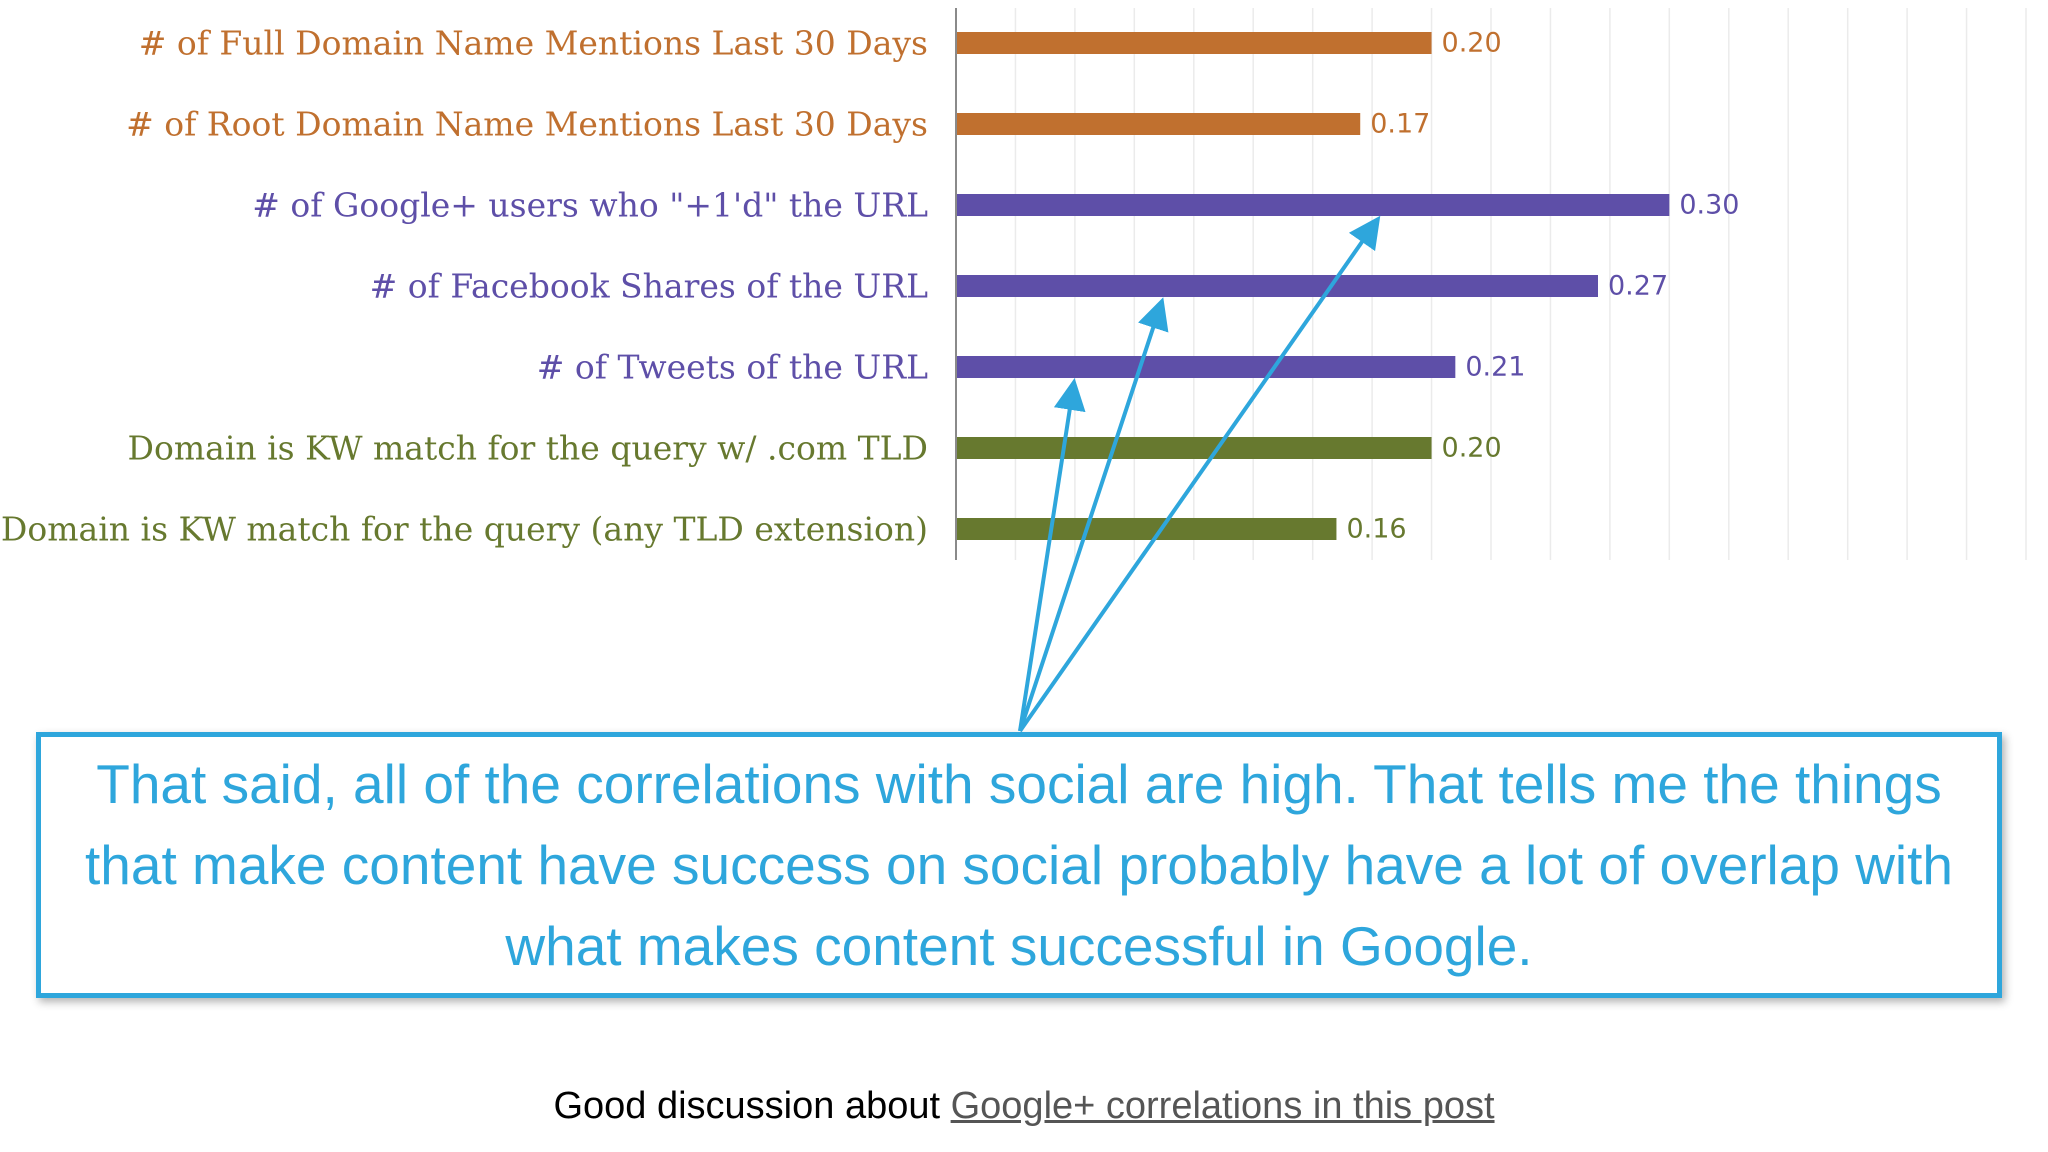  I want to click on category-label: # of Tweets of the URL, so click(732, 367).